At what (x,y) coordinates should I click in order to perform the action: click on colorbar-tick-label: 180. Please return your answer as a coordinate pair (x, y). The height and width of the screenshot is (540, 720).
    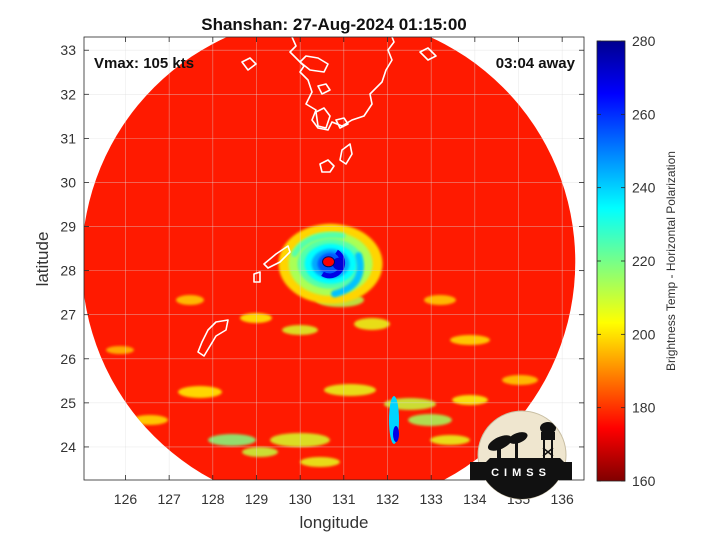
    Looking at the image, I should click on (644, 408).